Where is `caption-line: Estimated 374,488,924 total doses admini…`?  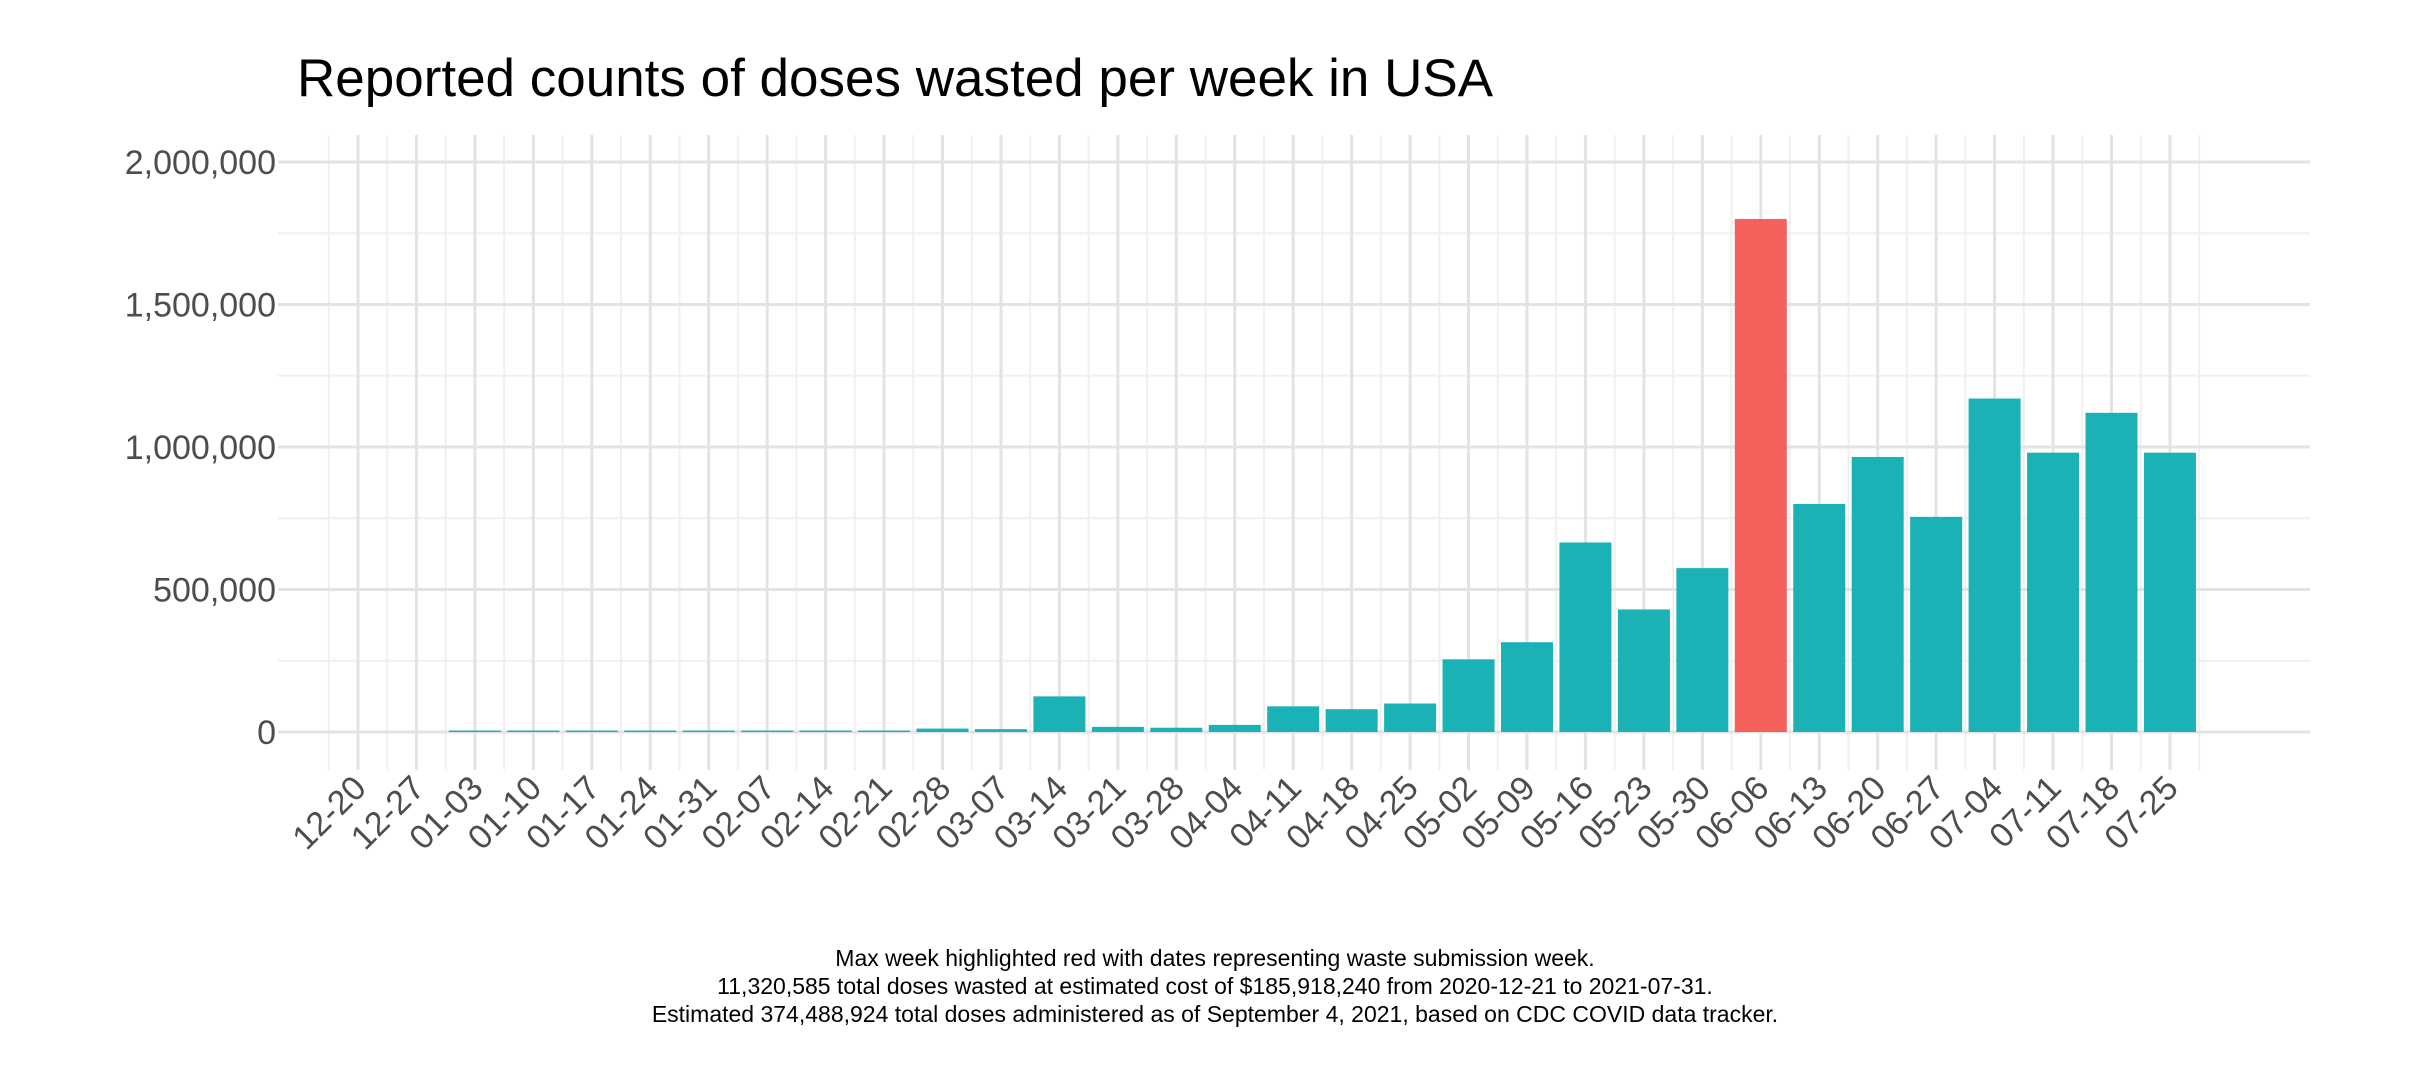 caption-line: Estimated 374,488,924 total doses admini… is located at coordinates (1215, 1014).